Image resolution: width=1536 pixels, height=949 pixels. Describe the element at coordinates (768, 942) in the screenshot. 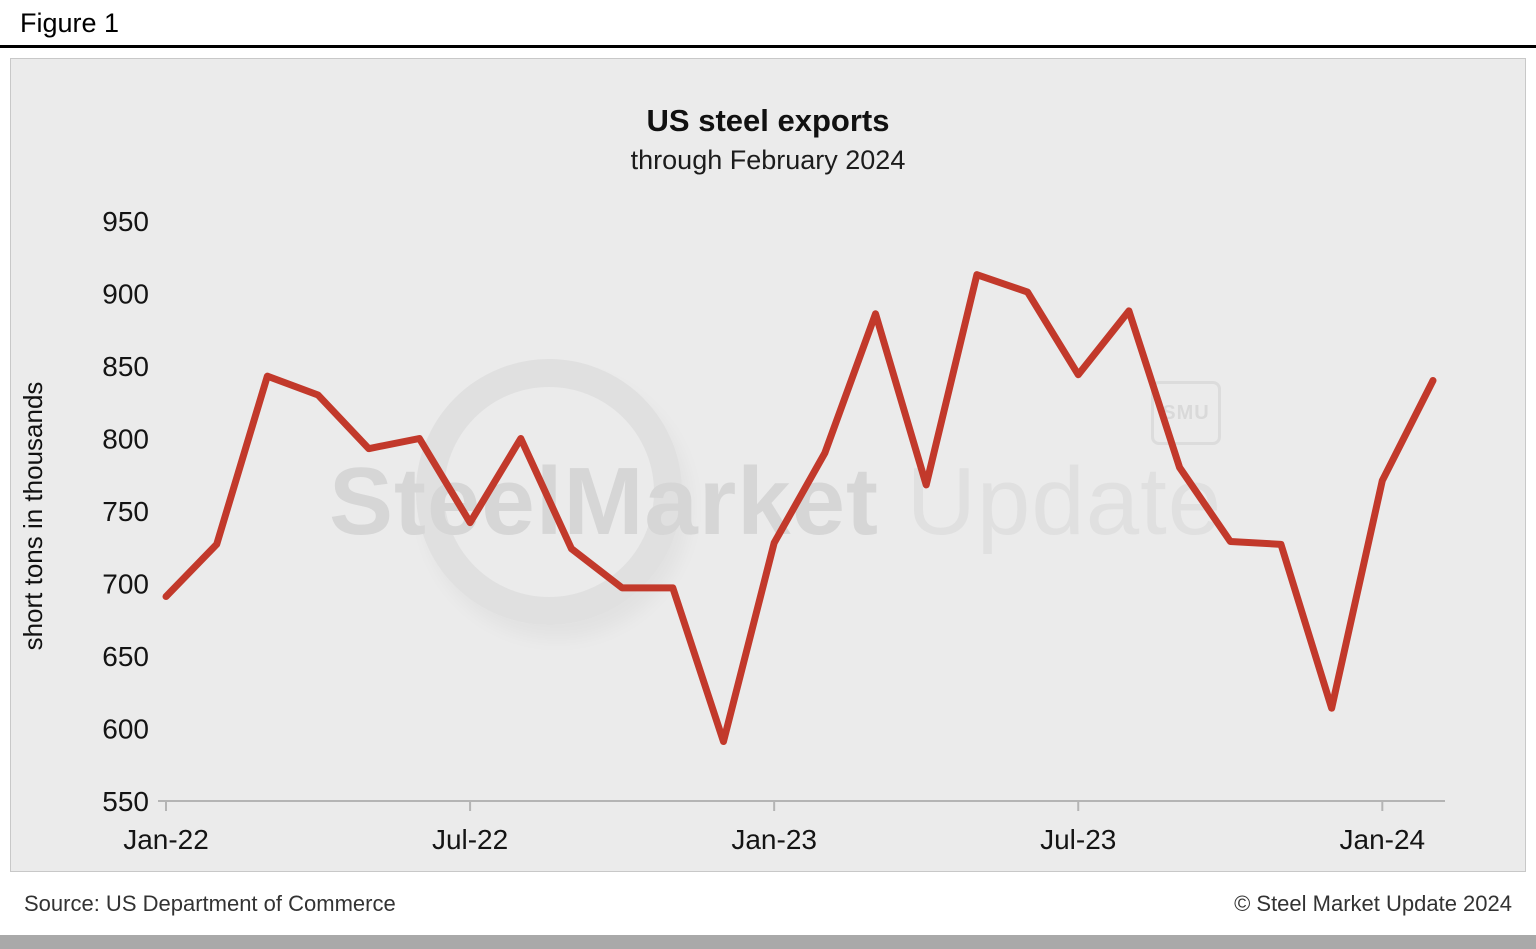

I see `bottom-strip` at that location.